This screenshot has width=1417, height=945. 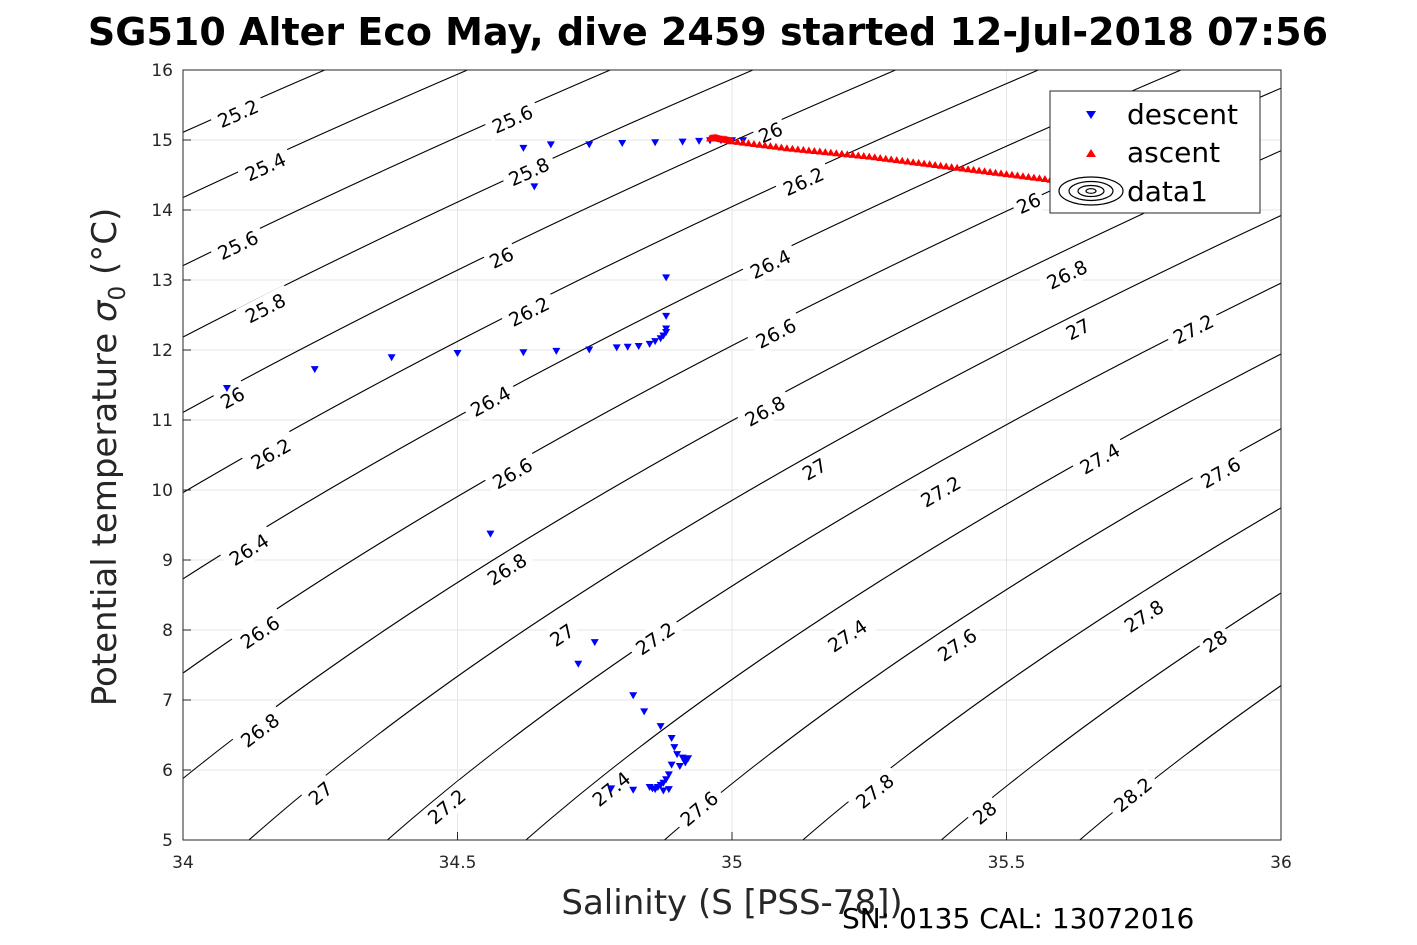 I want to click on legend-box, so click(x=1155, y=152).